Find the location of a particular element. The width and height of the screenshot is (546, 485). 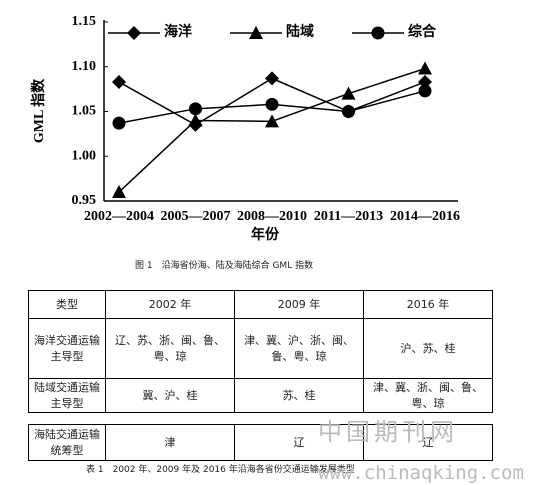

y-tick-label: 1.05 is located at coordinates (84, 111).